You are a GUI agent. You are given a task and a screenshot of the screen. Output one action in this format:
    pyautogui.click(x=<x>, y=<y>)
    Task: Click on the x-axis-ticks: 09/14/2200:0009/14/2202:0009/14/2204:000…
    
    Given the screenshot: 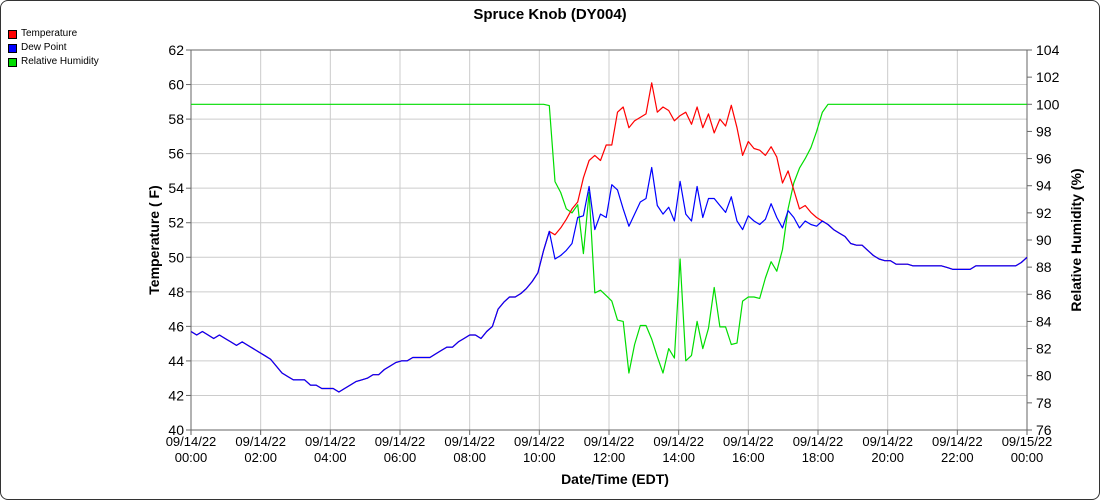 What is the action you would take?
    pyautogui.click(x=609, y=447)
    